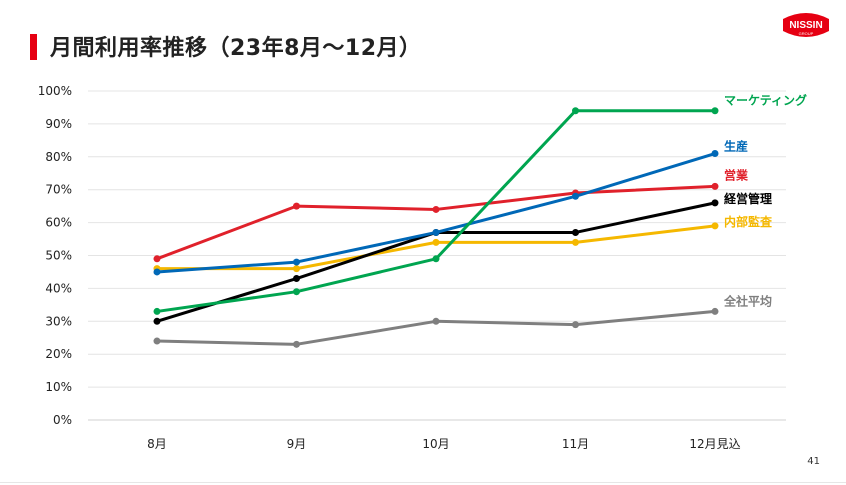 This screenshot has width=846, height=485. What do you see at coordinates (58, 124) in the screenshot?
I see `y-tick-label-90: 90%` at bounding box center [58, 124].